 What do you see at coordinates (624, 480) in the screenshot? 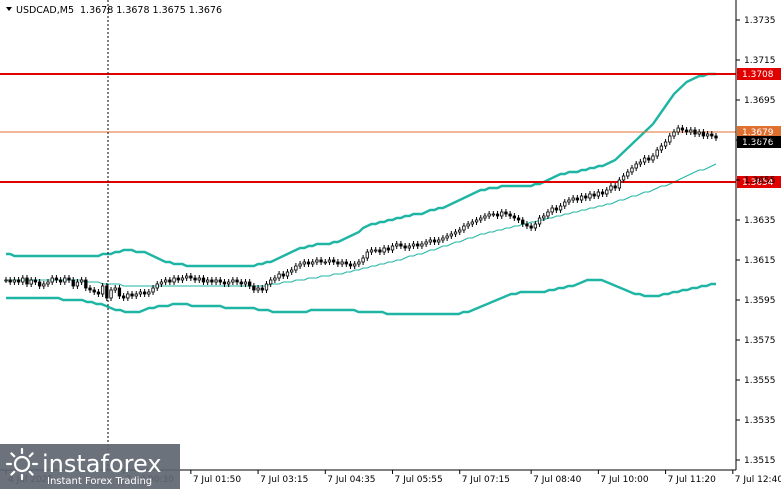
I see `x-tick-label: 7 Jul 10:00` at bounding box center [624, 480].